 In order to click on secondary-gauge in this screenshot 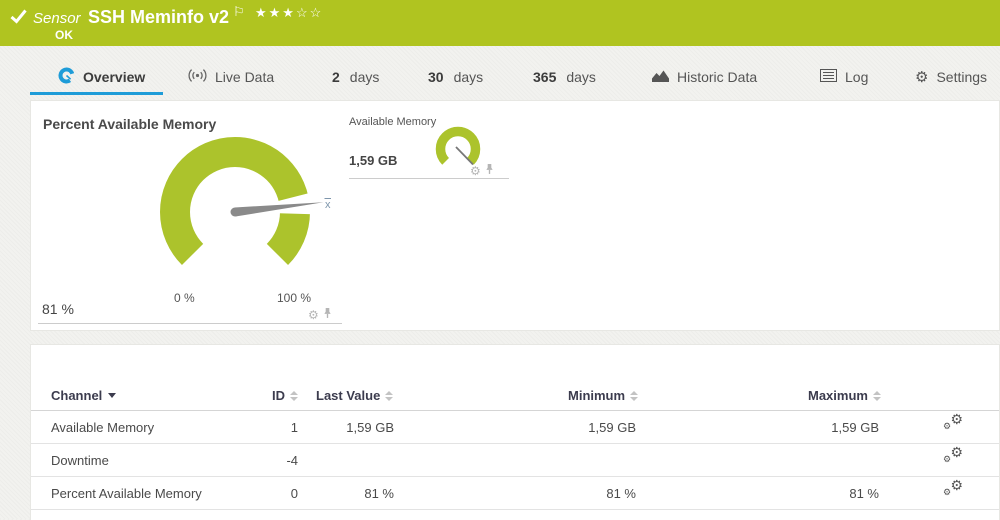, I will do `click(458, 146)`.